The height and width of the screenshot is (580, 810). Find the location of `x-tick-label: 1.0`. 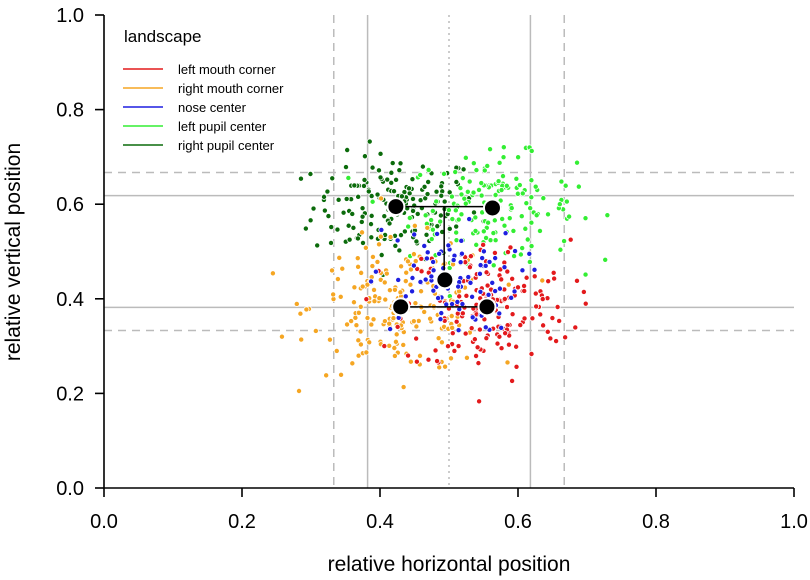

x-tick-label: 1.0 is located at coordinates (794, 522).